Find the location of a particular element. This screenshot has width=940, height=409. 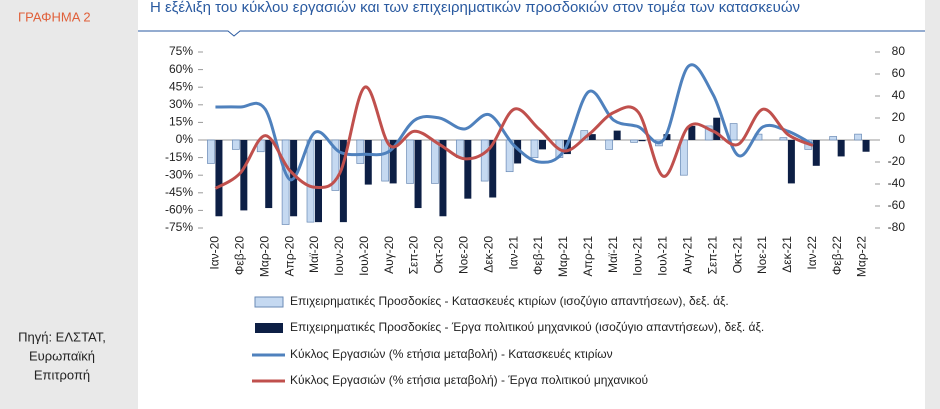

source: Ευρωπαϊκή is located at coordinates (62, 355).